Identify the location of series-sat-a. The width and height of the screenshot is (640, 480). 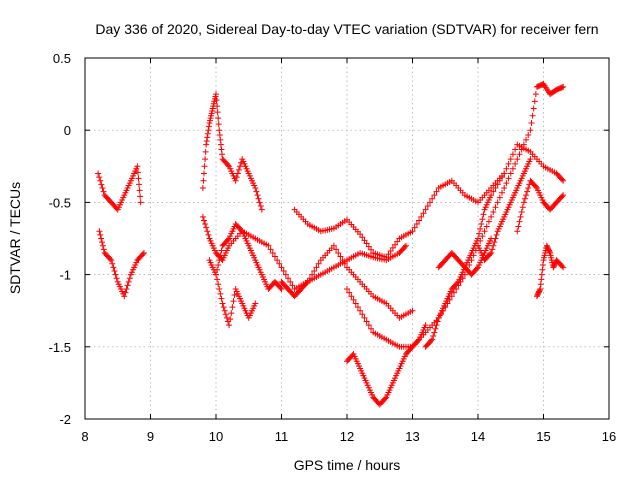
(119, 188).